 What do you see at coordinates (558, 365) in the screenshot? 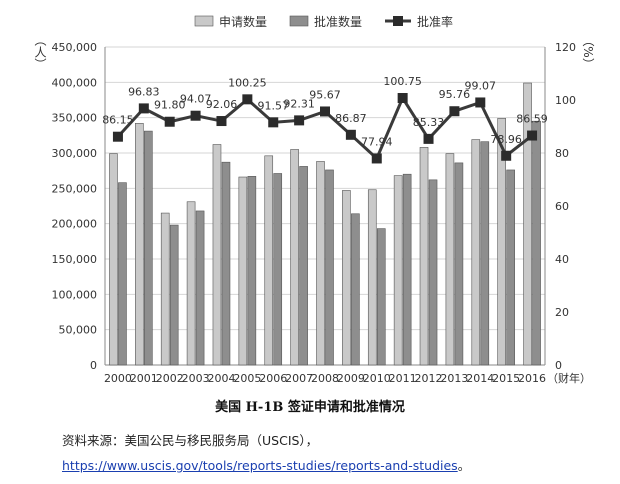
I see `y-right-tick-label: 0` at bounding box center [558, 365].